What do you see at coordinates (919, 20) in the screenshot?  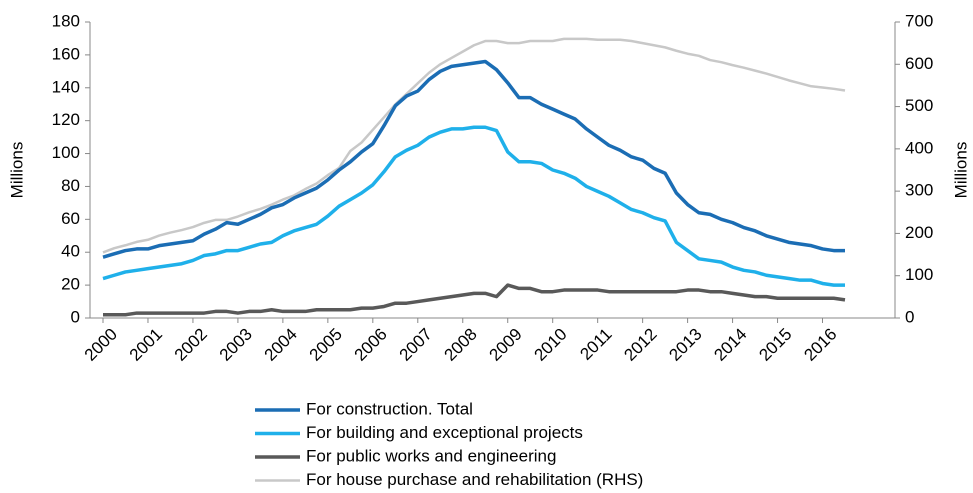 I see `y2-tick-label: 700` at bounding box center [919, 20].